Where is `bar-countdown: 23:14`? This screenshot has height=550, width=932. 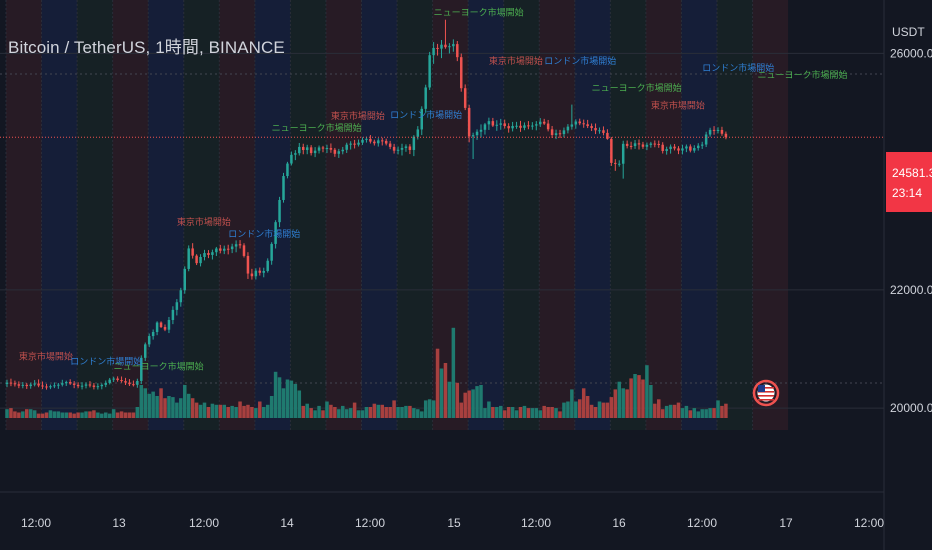
bar-countdown: 23:14 is located at coordinates (907, 193).